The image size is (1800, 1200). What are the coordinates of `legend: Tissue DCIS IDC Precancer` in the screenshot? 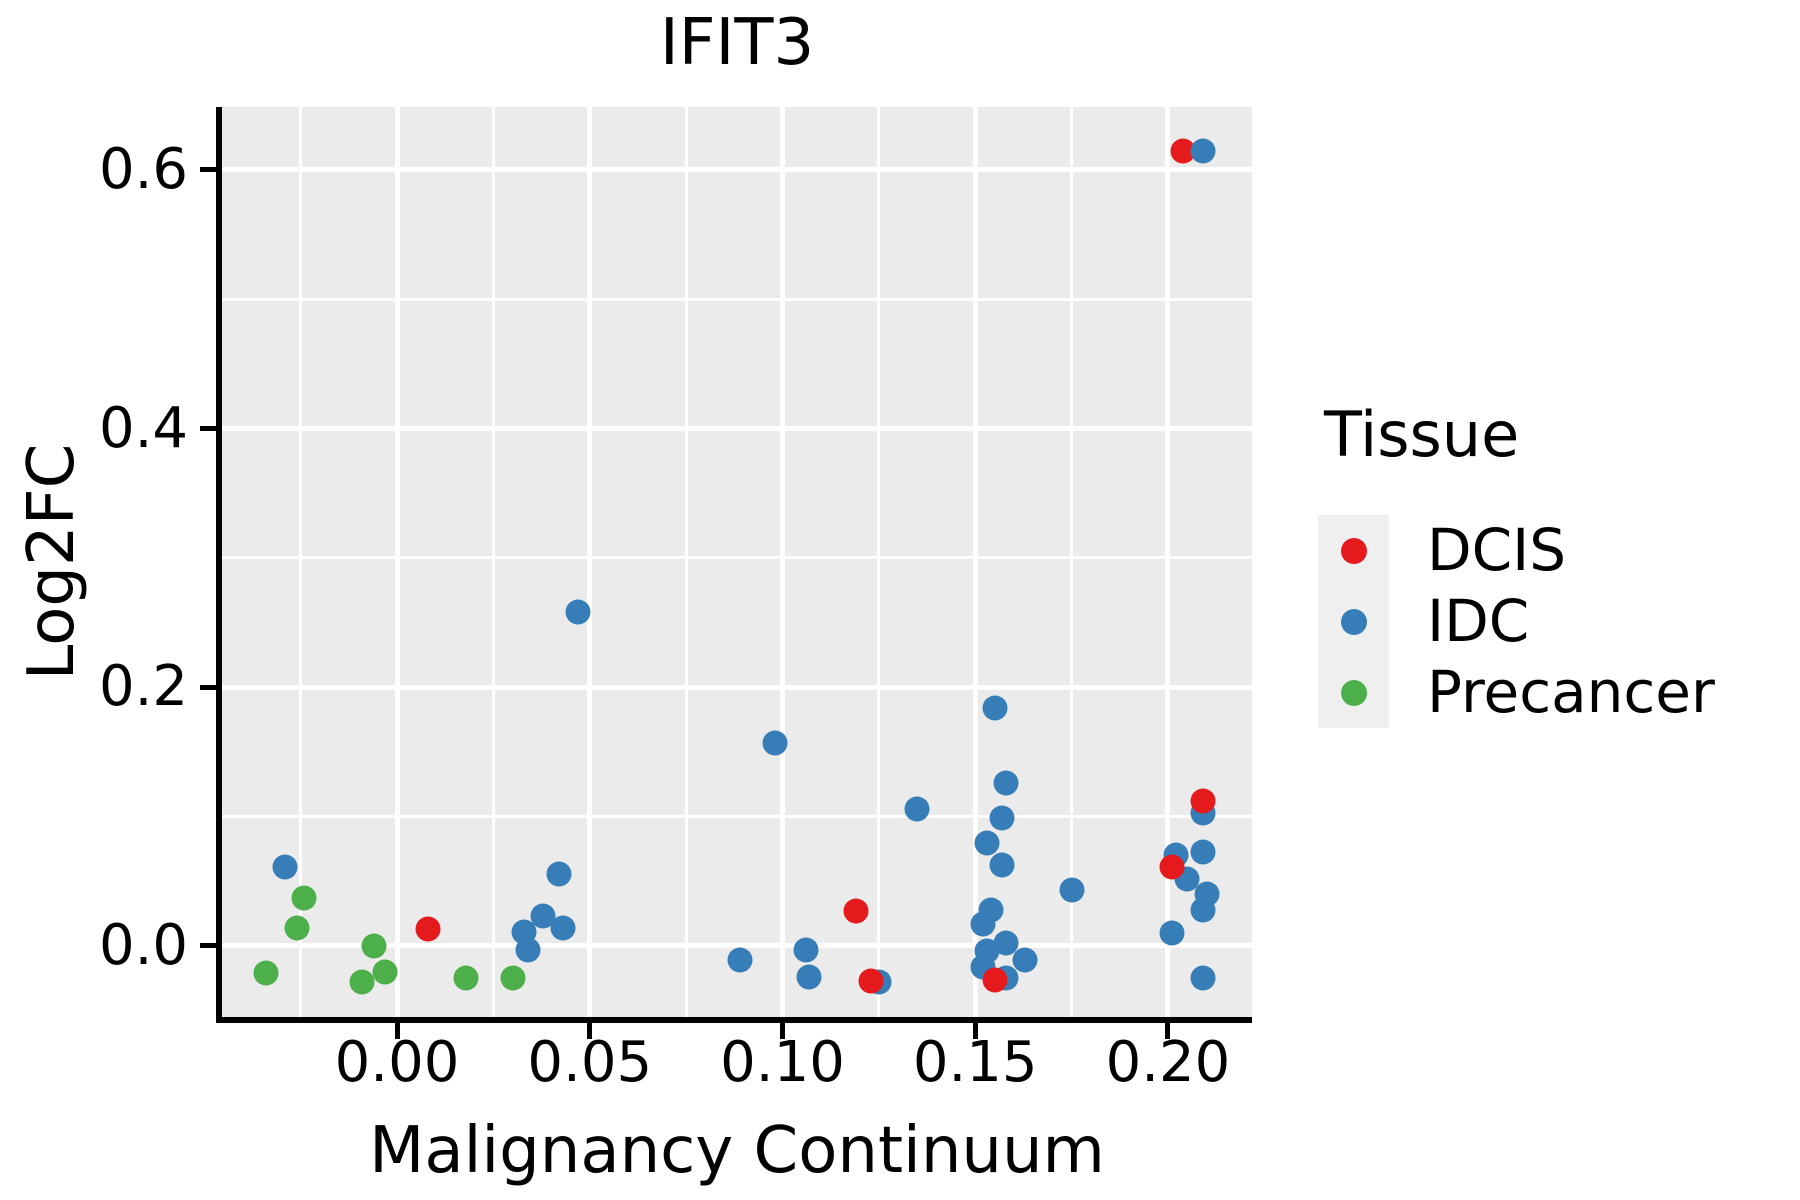 It's located at (1516, 563).